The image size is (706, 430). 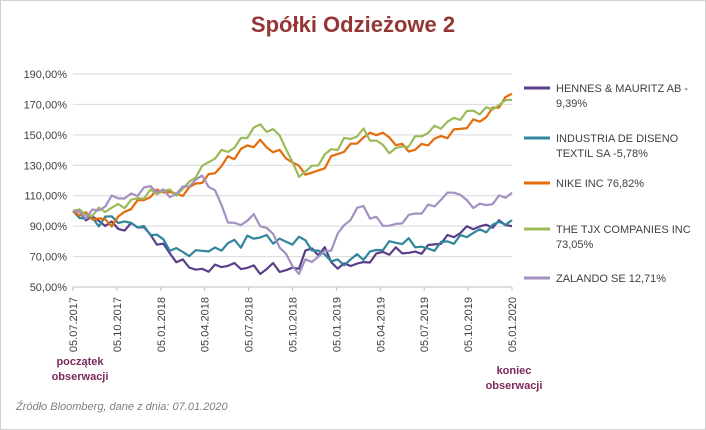 I want to click on x-tick-label: 05.07.2018, so click(x=250, y=324).